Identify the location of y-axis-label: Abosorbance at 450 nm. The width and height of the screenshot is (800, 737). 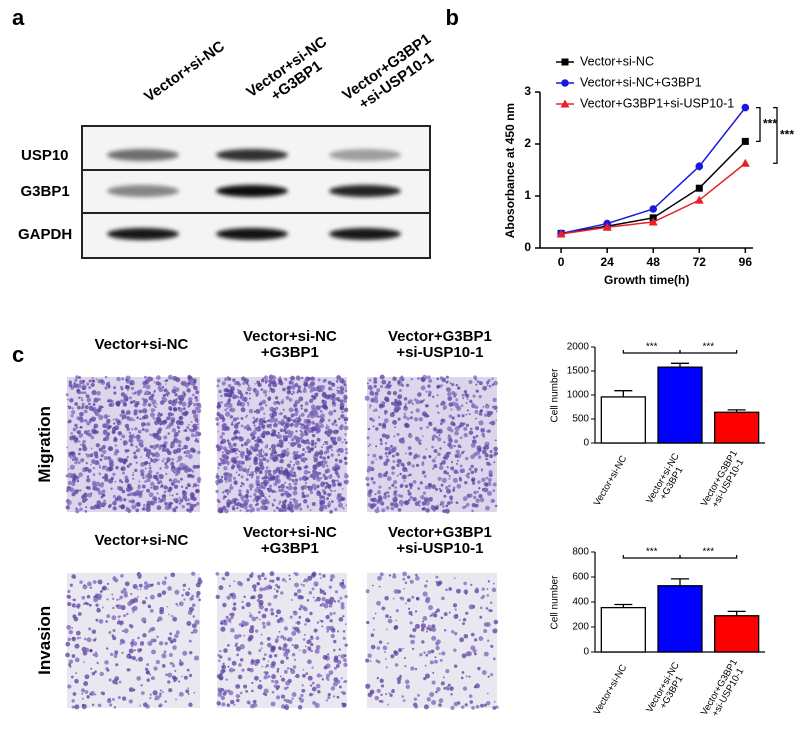
(509, 170).